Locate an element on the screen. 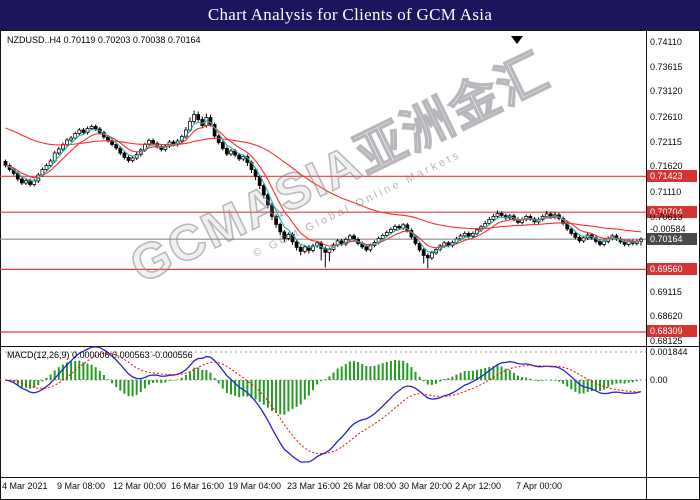 This screenshot has width=700, height=500. title-bar: Chart Analysis for Clients of GCM Asia is located at coordinates (350, 15).